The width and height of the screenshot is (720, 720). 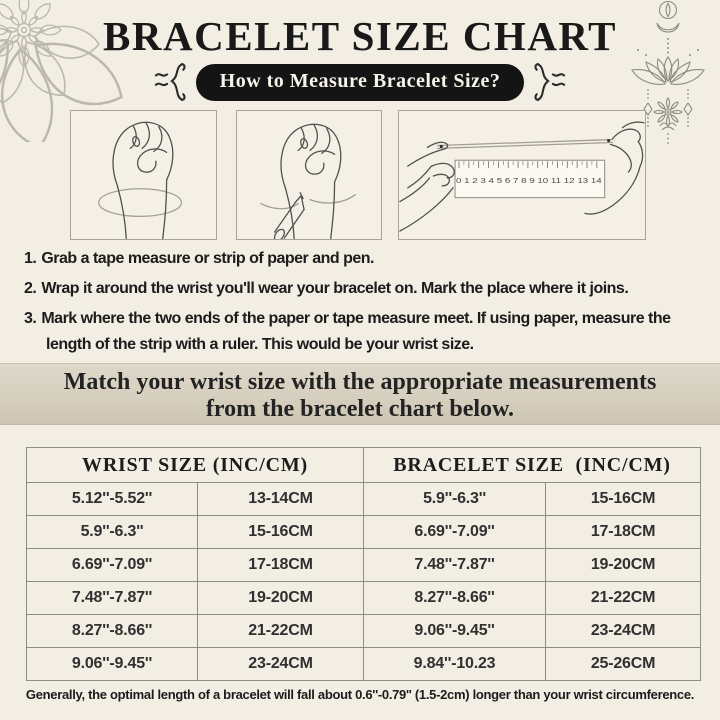 What do you see at coordinates (112, 499) in the screenshot?
I see `size-cell: 5.12''-5.52''` at bounding box center [112, 499].